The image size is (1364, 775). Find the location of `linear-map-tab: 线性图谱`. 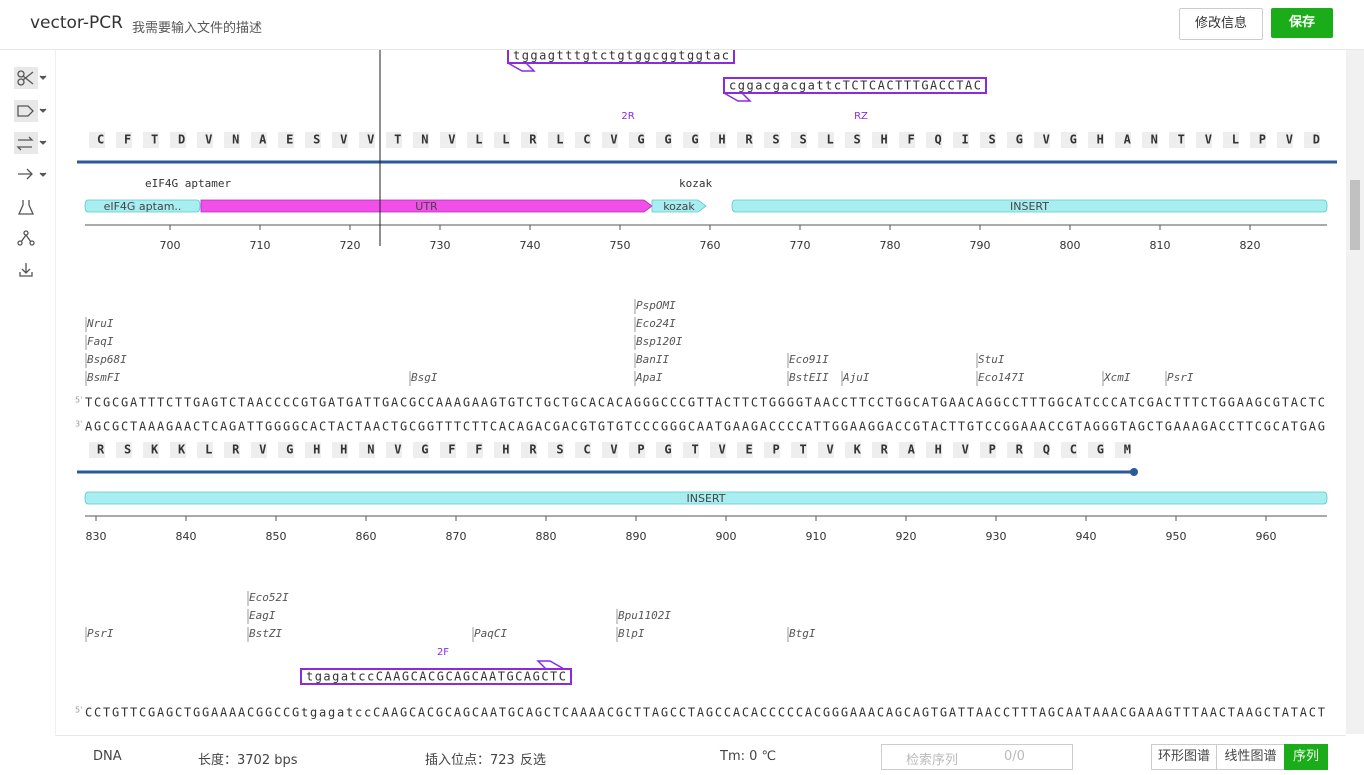

linear-map-tab: 线性图谱 is located at coordinates (1250, 757).